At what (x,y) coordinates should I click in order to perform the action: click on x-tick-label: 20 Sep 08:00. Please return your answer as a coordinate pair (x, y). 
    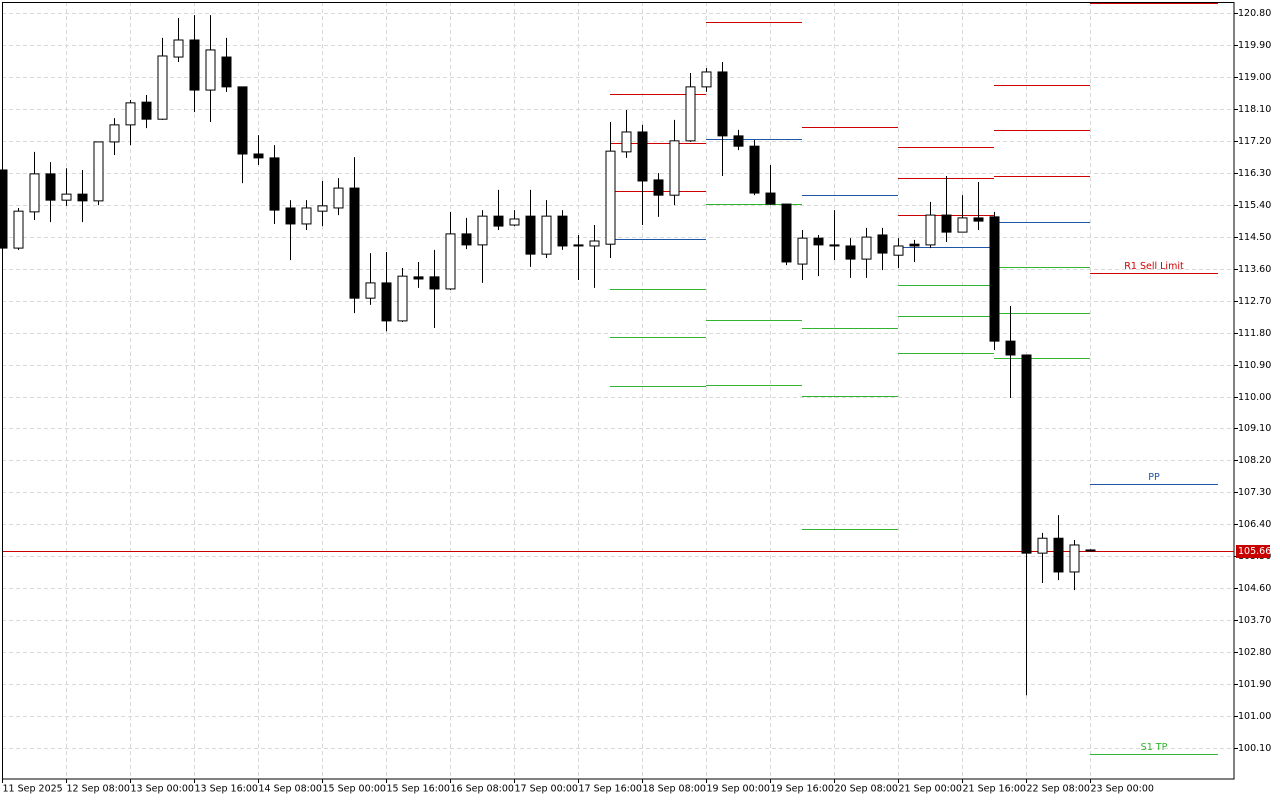
    Looking at the image, I should click on (866, 789).